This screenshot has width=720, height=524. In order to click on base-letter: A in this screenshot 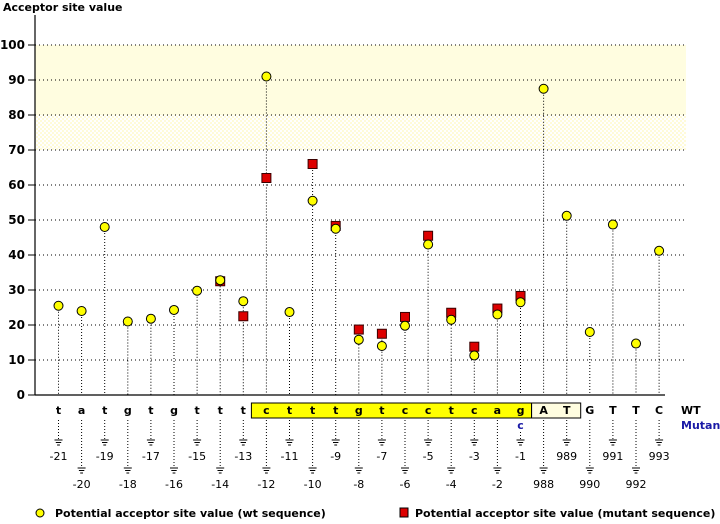, I will do `click(543, 410)`.